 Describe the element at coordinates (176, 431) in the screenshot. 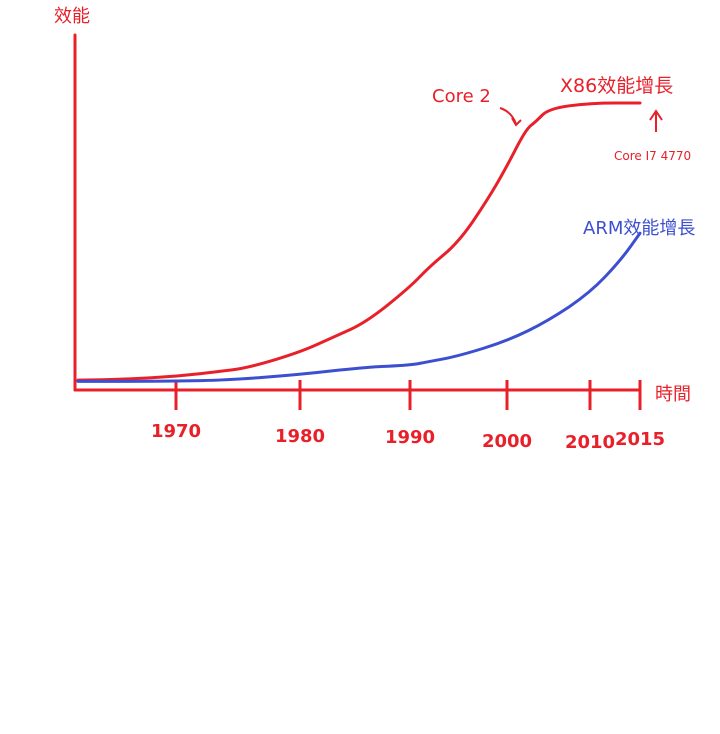

I see `x-tick-label: 1970` at that location.